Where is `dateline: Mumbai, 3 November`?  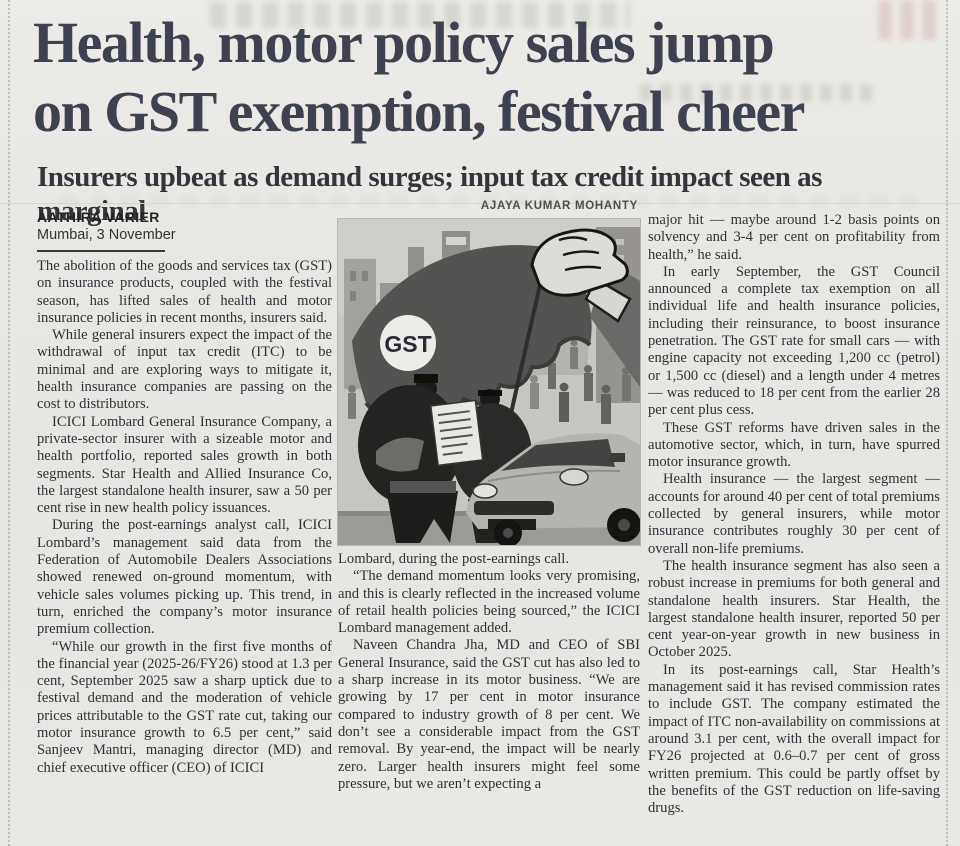 dateline: Mumbai, 3 November is located at coordinates (106, 235).